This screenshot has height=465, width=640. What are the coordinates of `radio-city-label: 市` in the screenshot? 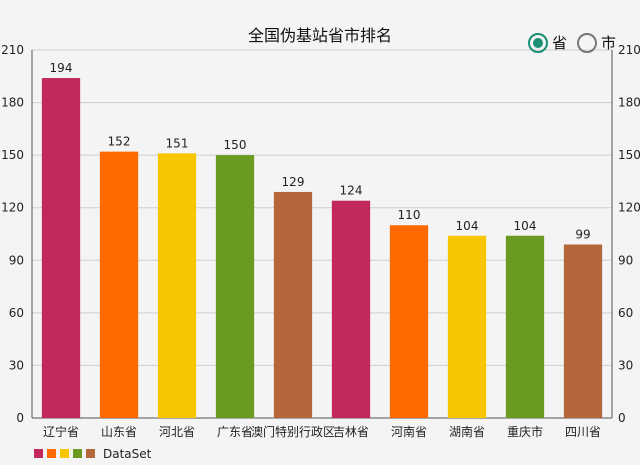 It's located at (608, 43).